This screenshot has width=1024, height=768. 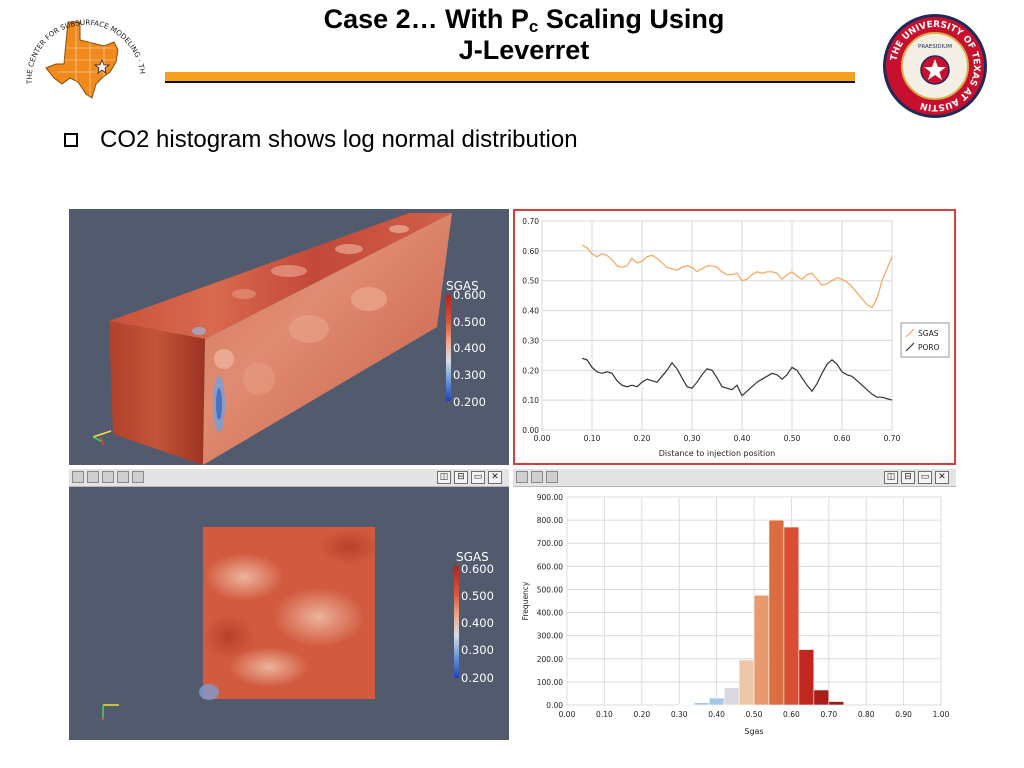 What do you see at coordinates (631, 19) in the screenshot?
I see `title-line1-post: Scaling Using` at bounding box center [631, 19].